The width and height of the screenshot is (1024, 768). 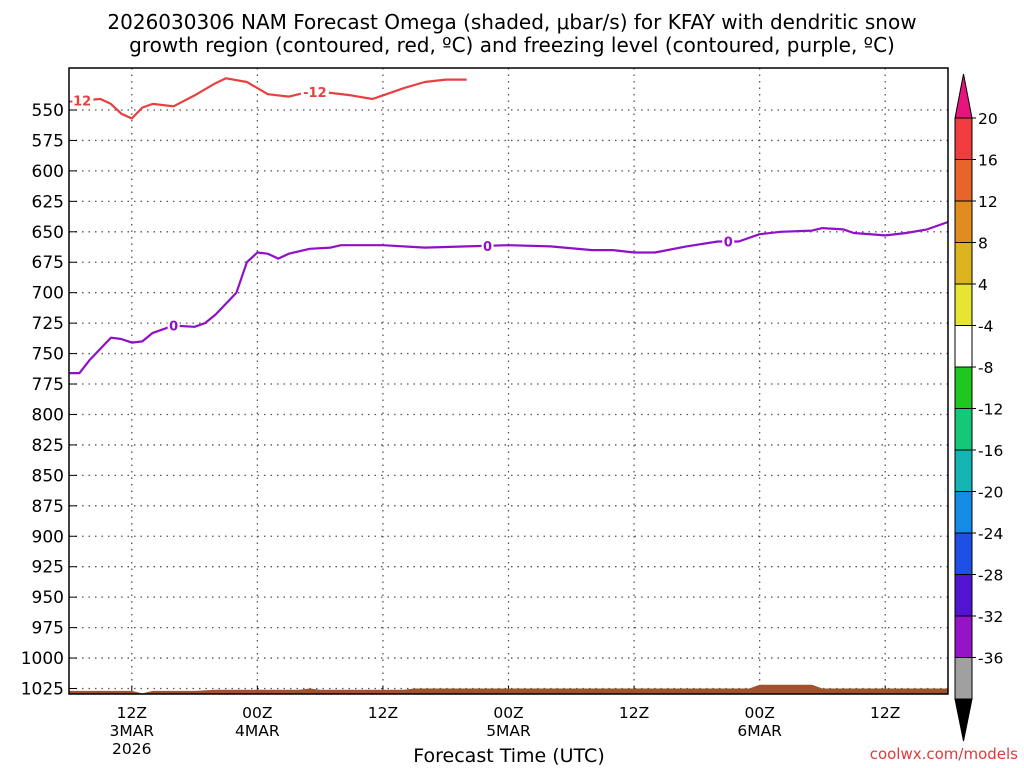 I want to click on colorbar-label: -12, so click(x=990, y=410).